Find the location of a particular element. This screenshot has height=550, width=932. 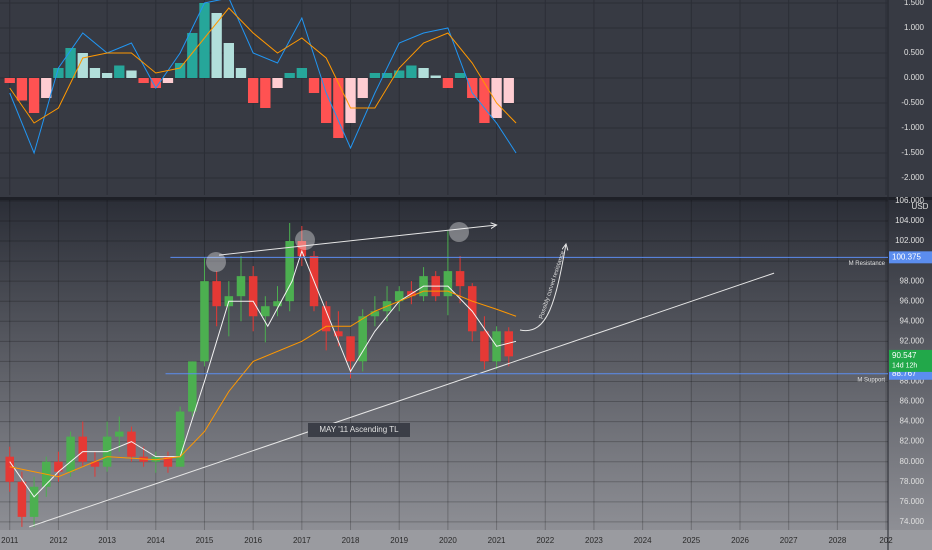

y-tick-label: 76.000 is located at coordinates (912, 501).